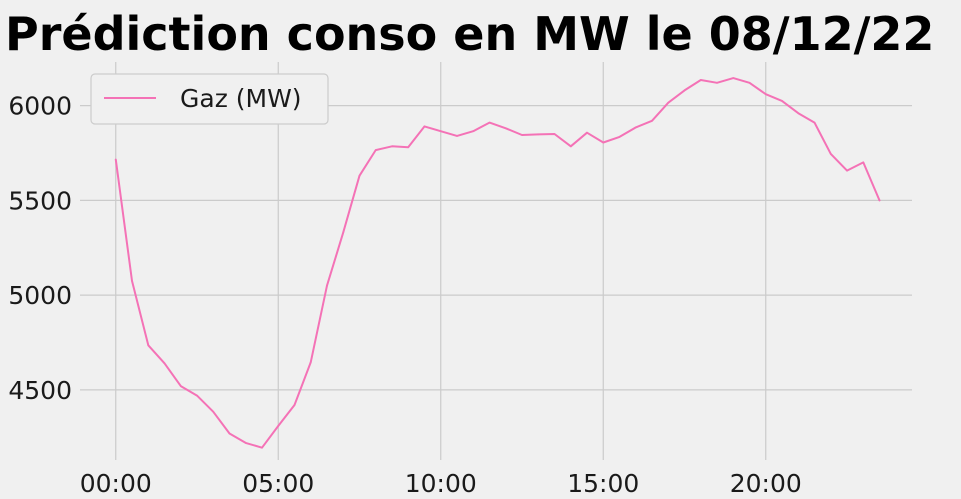  Describe the element at coordinates (40, 390) in the screenshot. I see `y-tick-label: 4500` at that location.